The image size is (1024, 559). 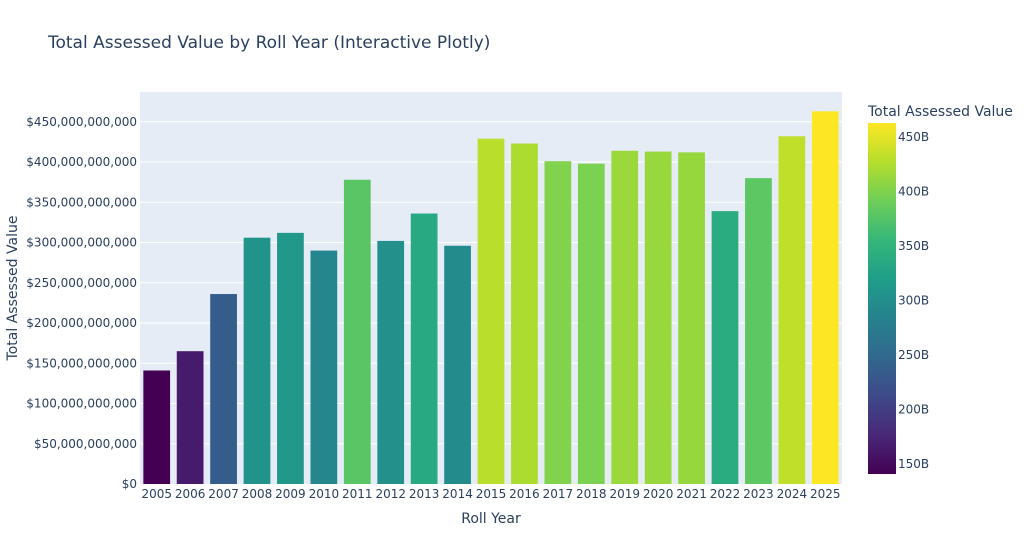 I want to click on y-tick-label: $0, so click(x=129, y=484).